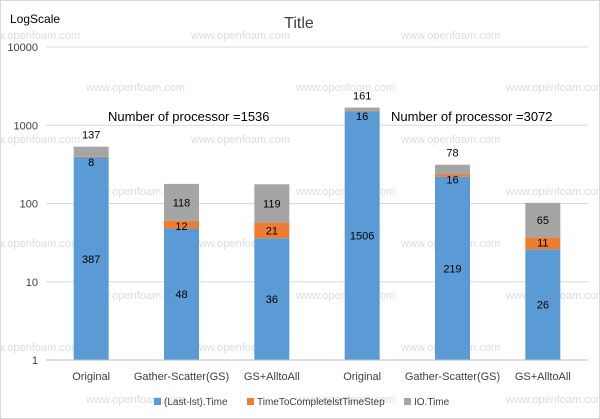  What do you see at coordinates (196, 402) in the screenshot?
I see `legend-label: (Last-lst).Time` at bounding box center [196, 402].